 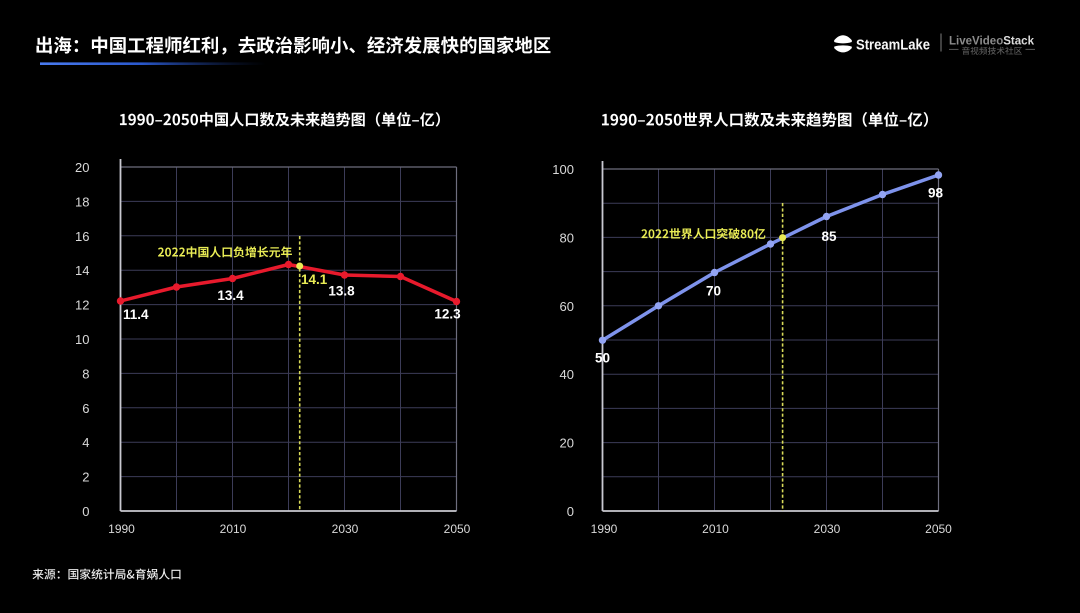 What do you see at coordinates (85, 408) in the screenshot?
I see `svg-text: 6` at bounding box center [85, 408].